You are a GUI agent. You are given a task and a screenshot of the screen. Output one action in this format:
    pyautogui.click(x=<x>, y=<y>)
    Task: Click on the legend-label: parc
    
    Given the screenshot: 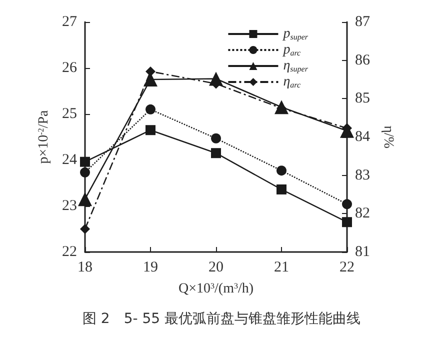 What is the action you would take?
    pyautogui.click(x=292, y=50)
    